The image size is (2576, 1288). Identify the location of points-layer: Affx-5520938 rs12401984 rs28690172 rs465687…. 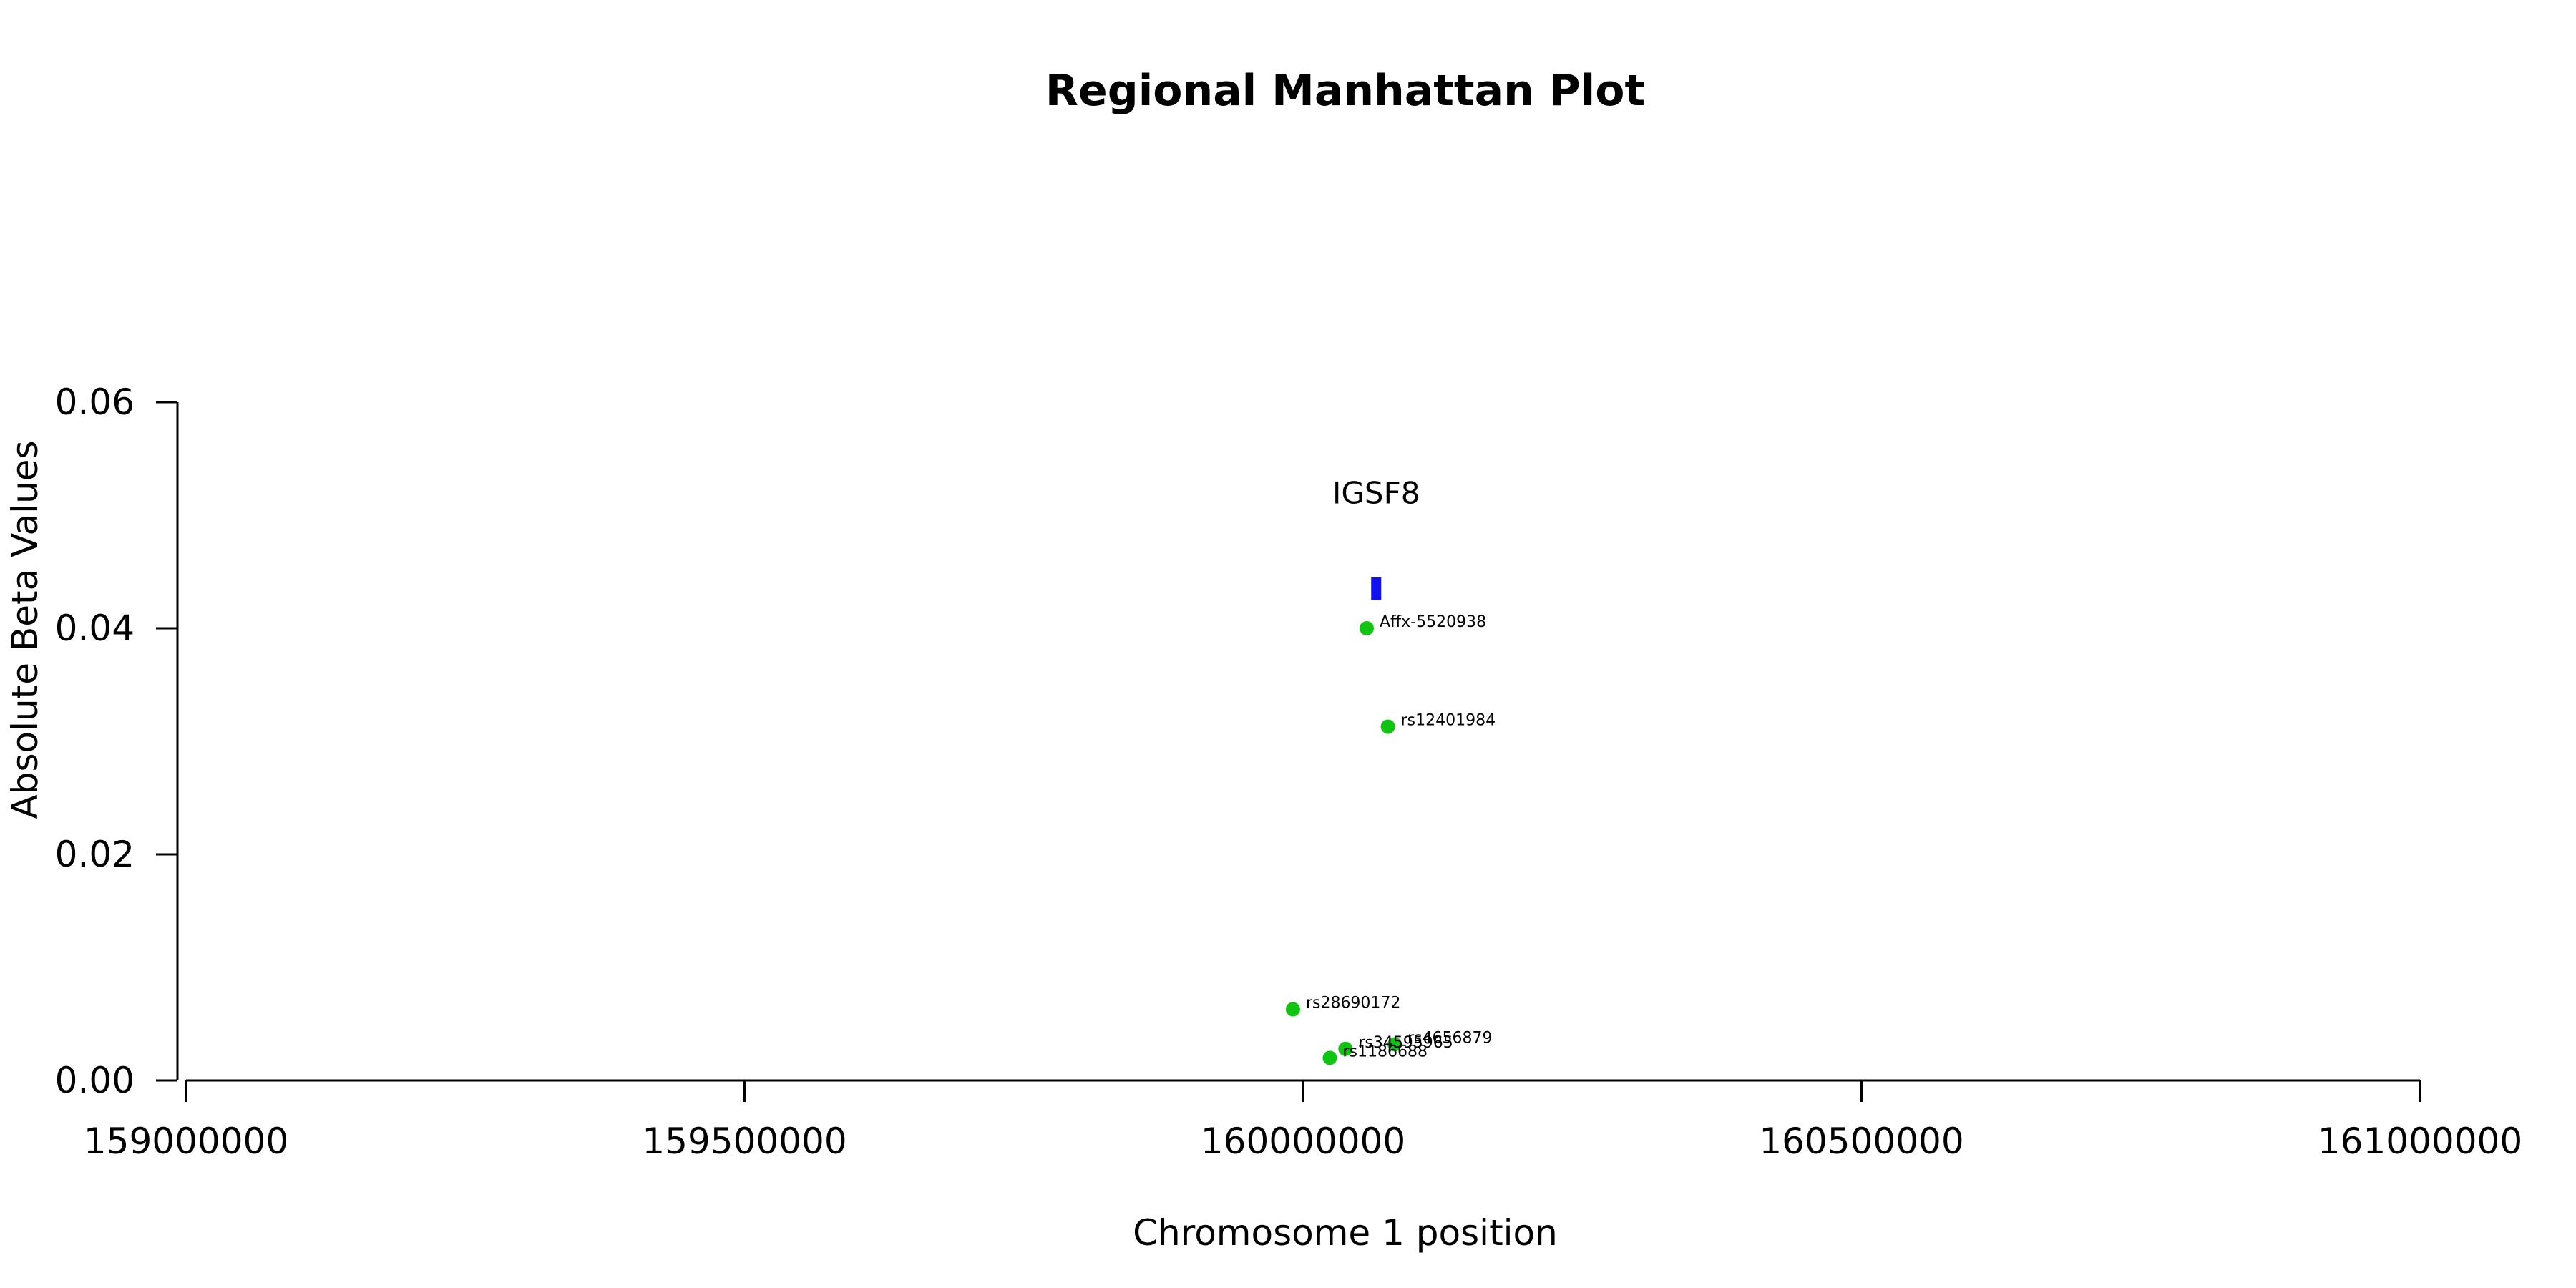
(1390, 839).